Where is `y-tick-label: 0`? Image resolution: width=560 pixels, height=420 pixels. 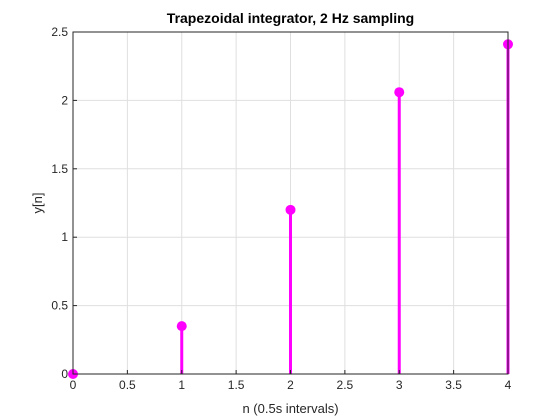
y-tick-label: 0 is located at coordinates (64, 374).